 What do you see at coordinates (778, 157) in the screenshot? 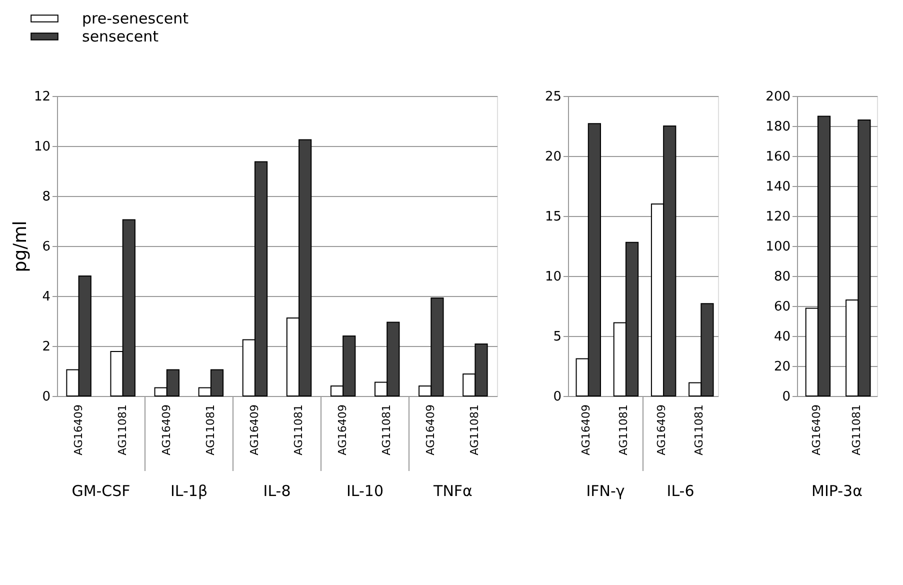
I see `y-tick-label: 160` at bounding box center [778, 157].